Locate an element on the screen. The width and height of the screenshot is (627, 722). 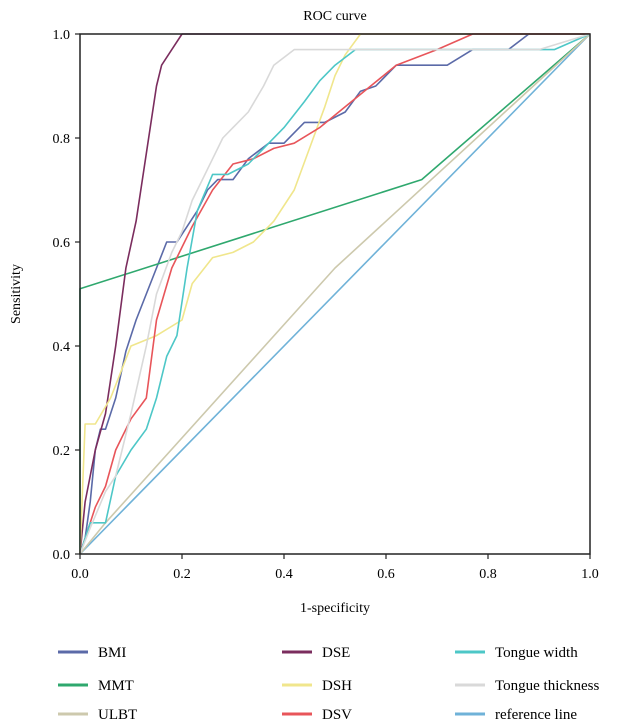
x-tick-label: 0.6 is located at coordinates (386, 574).